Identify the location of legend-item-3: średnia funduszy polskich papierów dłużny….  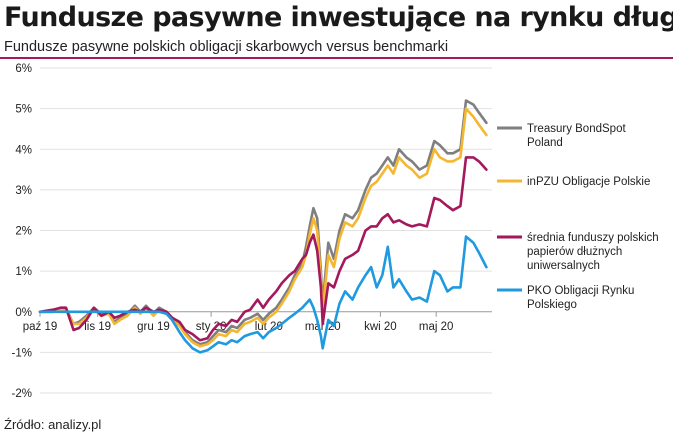
(578, 252).